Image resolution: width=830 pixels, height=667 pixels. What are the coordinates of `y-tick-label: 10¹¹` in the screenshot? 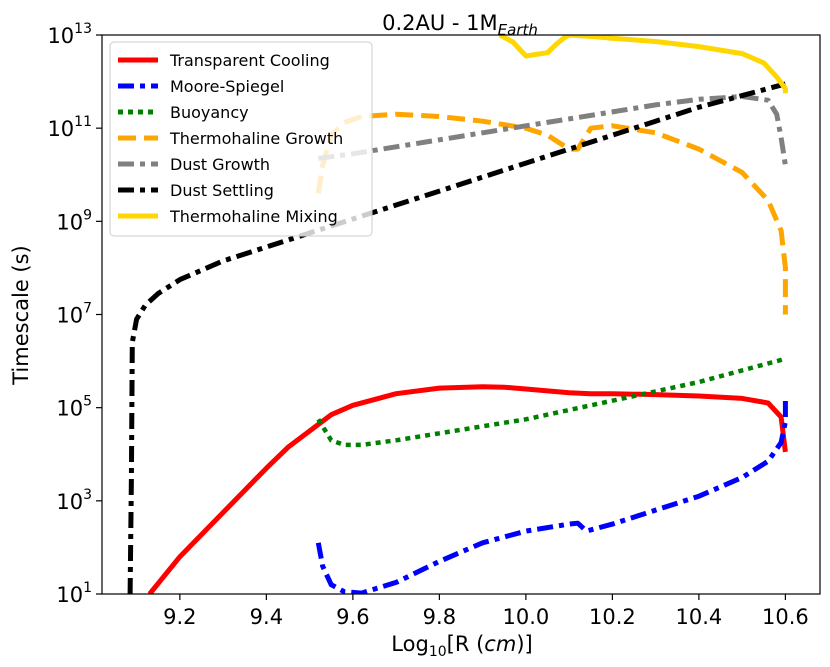 It's located at (69, 127).